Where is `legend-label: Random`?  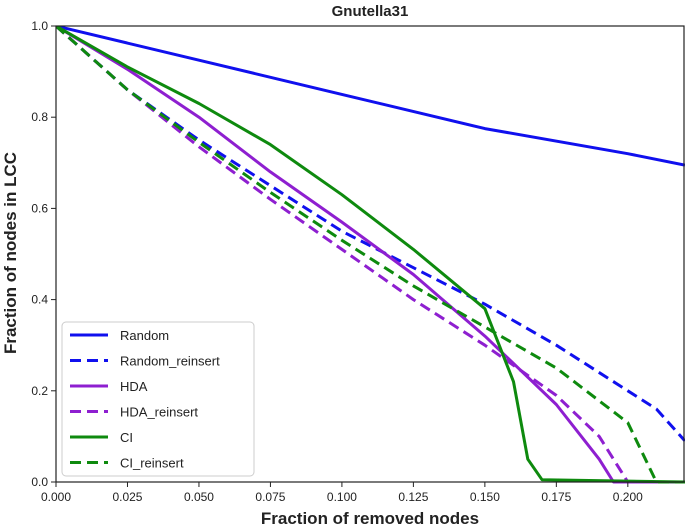 legend-label: Random is located at coordinates (144, 335).